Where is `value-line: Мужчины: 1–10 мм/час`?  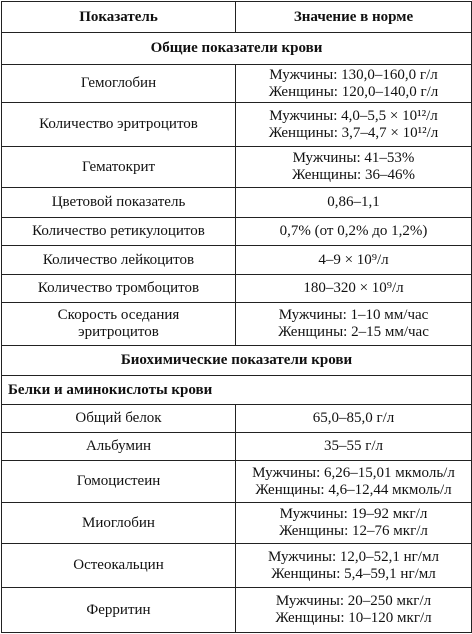
value-line: Мужчины: 1–10 мм/час is located at coordinates (353, 315).